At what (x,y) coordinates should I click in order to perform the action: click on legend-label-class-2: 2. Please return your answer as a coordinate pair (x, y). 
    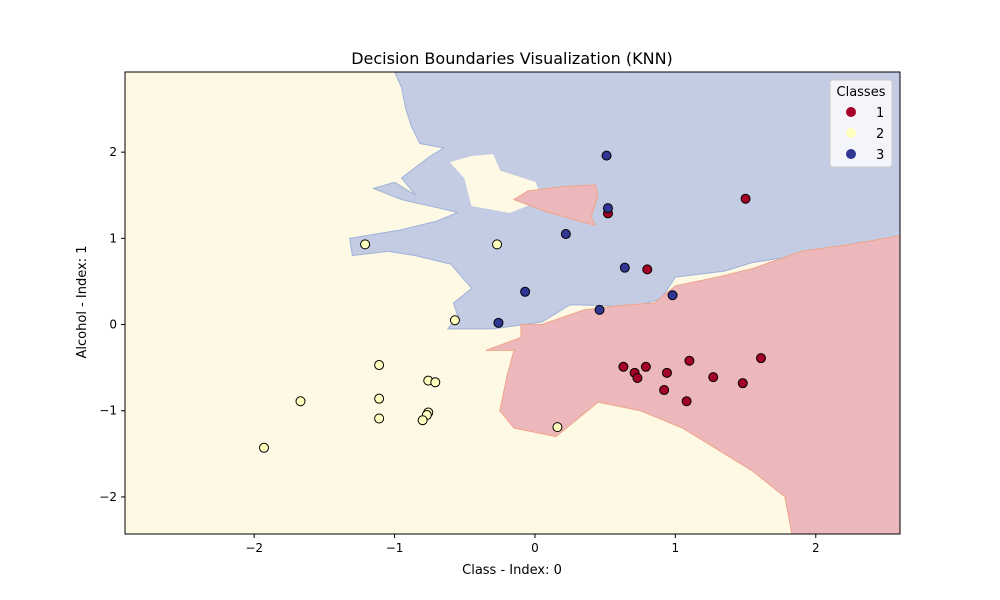
    Looking at the image, I should click on (880, 134).